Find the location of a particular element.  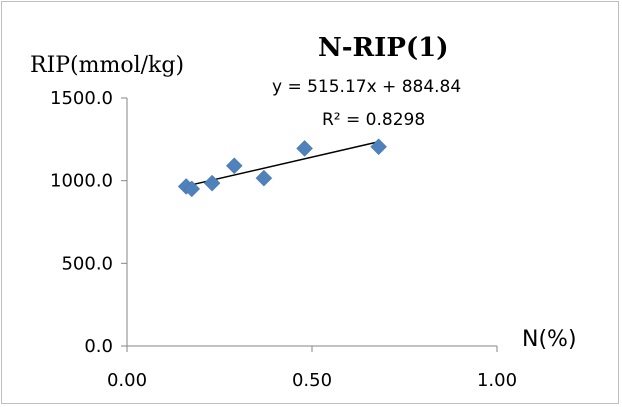

x-tick-label: 0.50 is located at coordinates (312, 380).